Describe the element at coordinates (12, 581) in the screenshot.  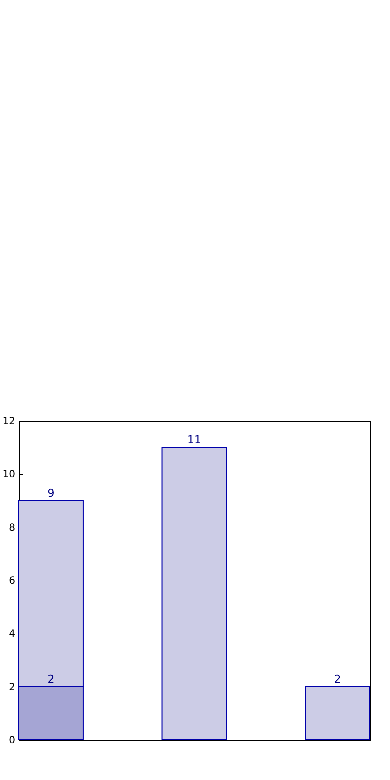
I see `y-tick-label: 6` at that location.